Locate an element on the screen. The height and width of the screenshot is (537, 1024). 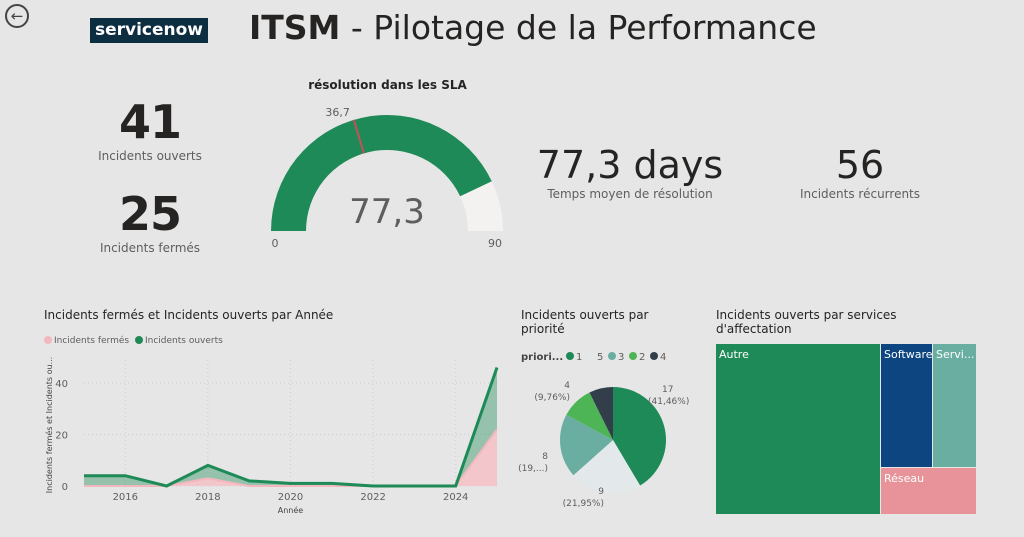
area-incidents-fermes is located at coordinates (290, 457).